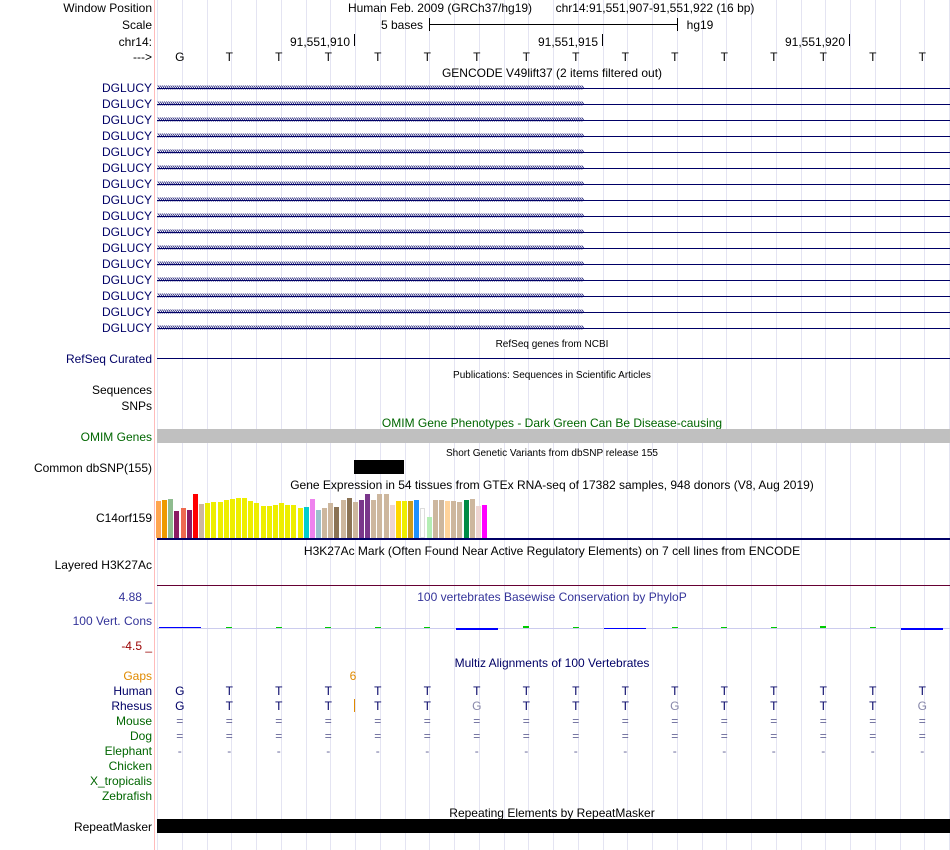 This screenshot has height=850, width=950. Describe the element at coordinates (379, 467) in the screenshot. I see `dbsnp-variant` at that location.